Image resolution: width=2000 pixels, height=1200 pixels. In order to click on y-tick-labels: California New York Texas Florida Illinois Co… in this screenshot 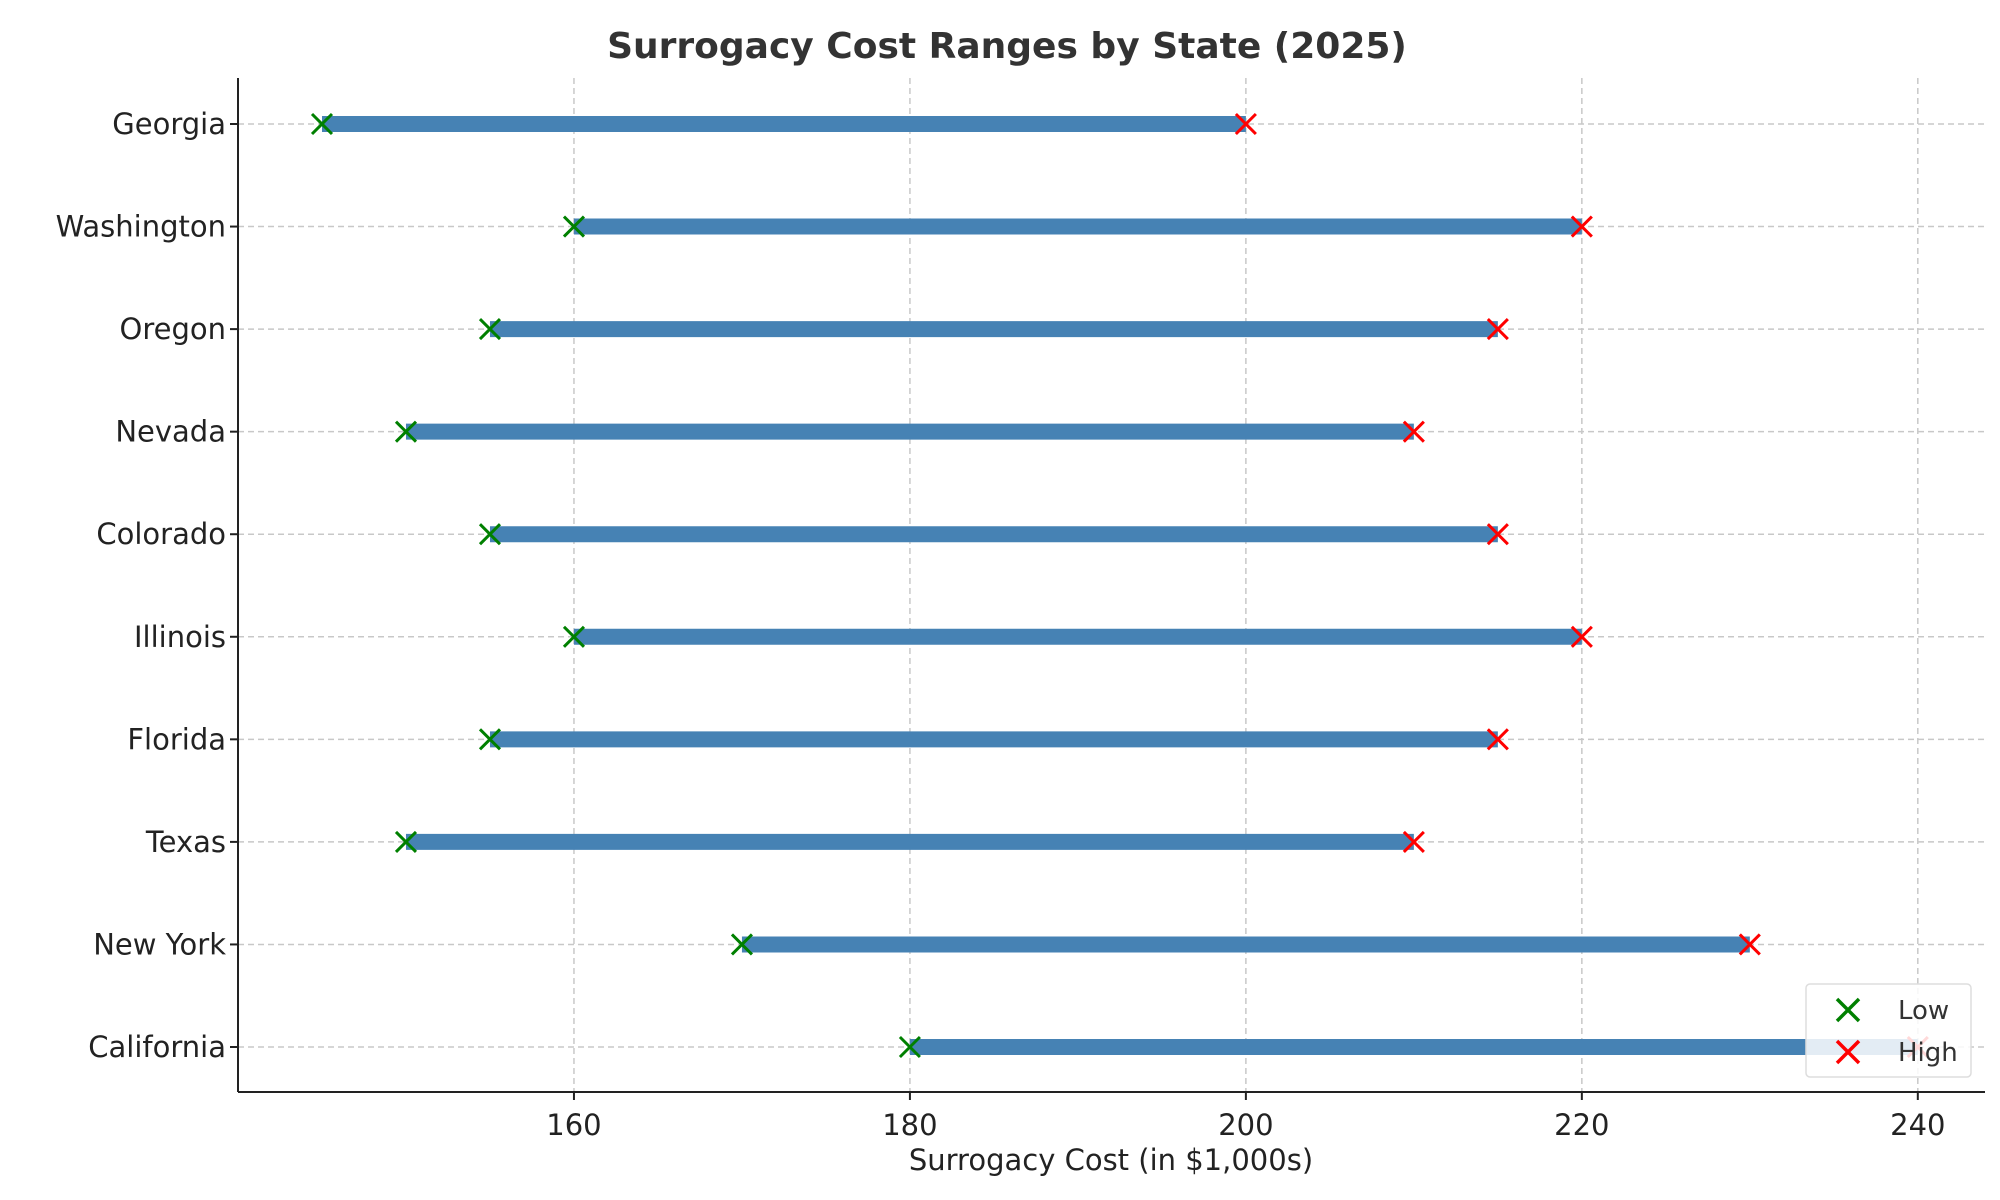, I will do `click(147, 585)`.